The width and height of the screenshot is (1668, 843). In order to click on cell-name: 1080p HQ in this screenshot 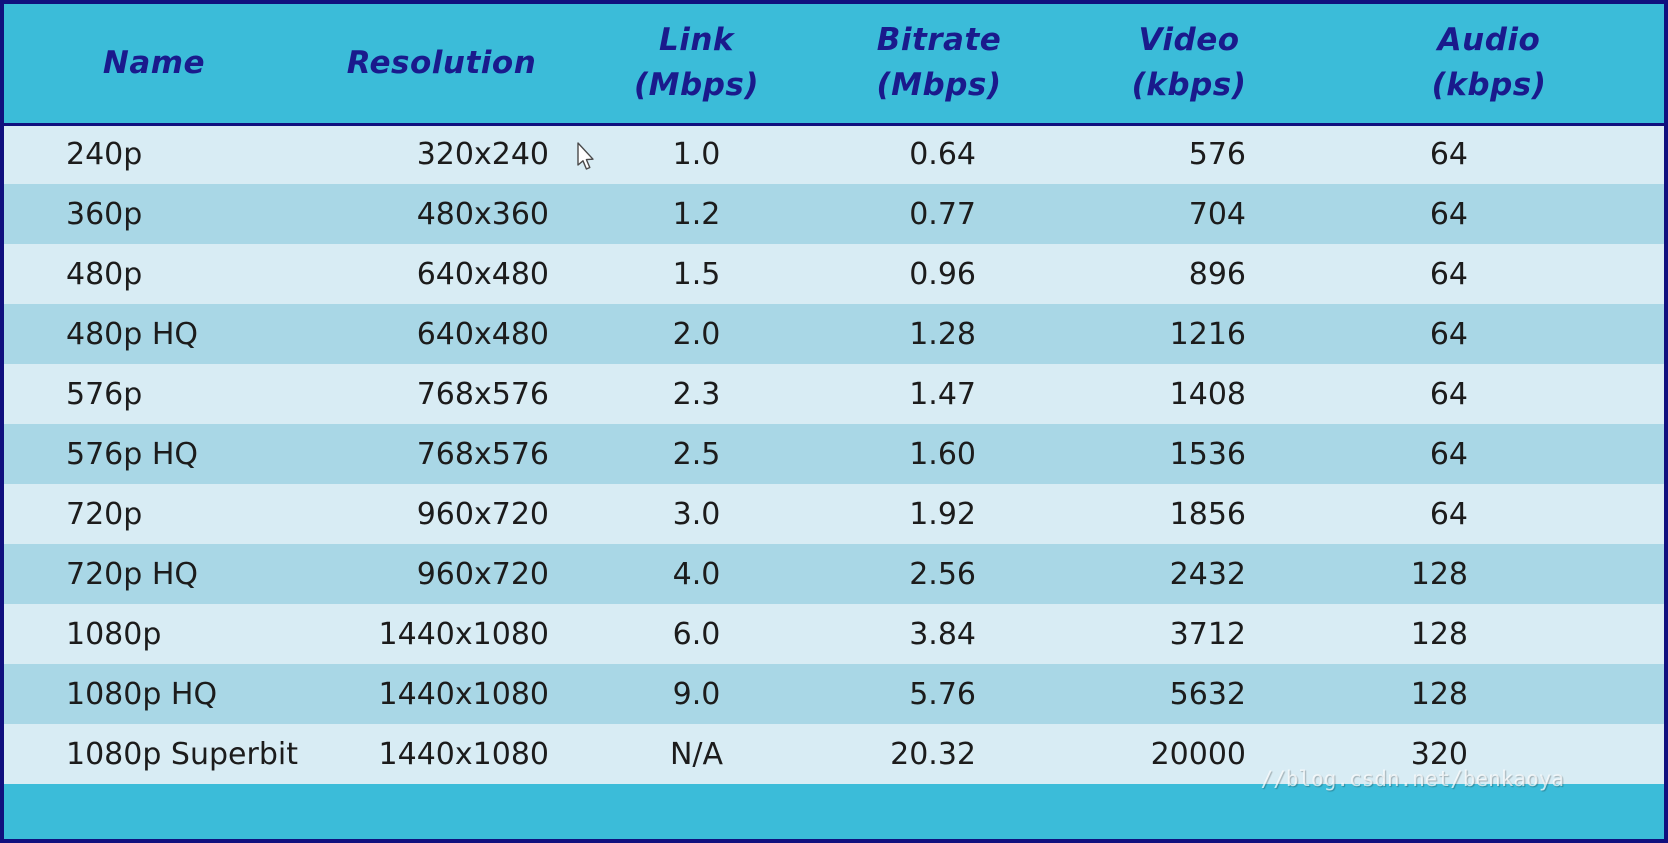, I will do `click(142, 694)`.